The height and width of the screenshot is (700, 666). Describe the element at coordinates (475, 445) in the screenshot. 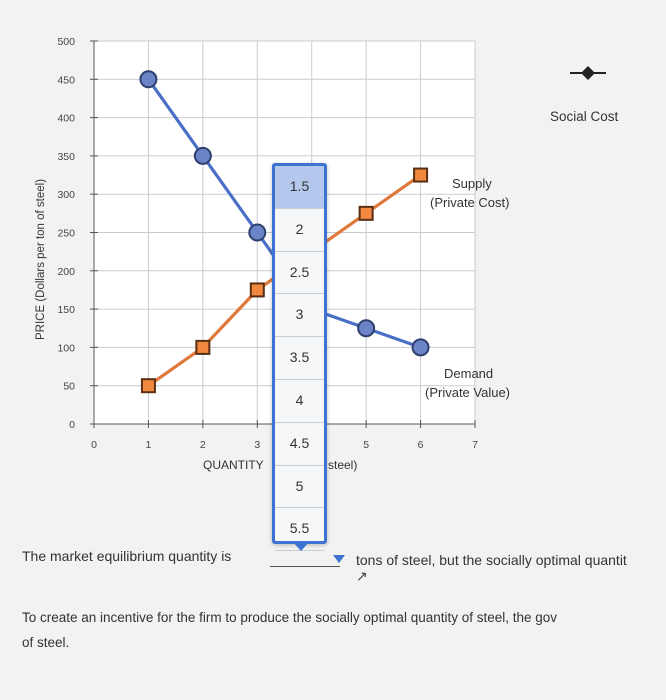

I see `x-tick-label: 7` at that location.